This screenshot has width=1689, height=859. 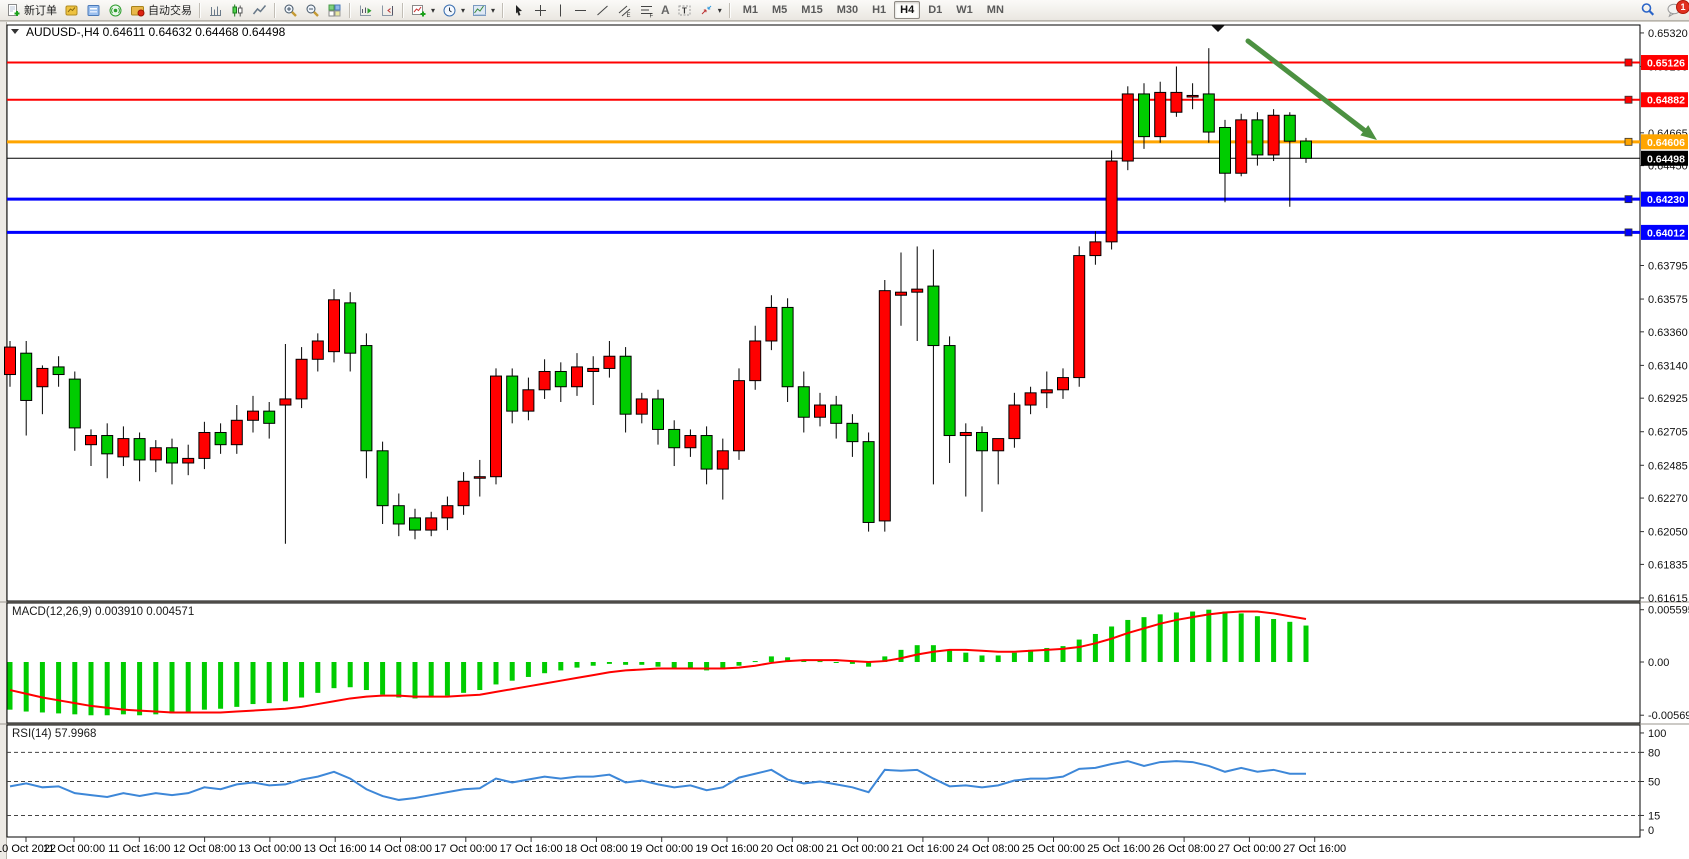 What do you see at coordinates (1218, 28) in the screenshot?
I see `chart-shift-marker` at bounding box center [1218, 28].